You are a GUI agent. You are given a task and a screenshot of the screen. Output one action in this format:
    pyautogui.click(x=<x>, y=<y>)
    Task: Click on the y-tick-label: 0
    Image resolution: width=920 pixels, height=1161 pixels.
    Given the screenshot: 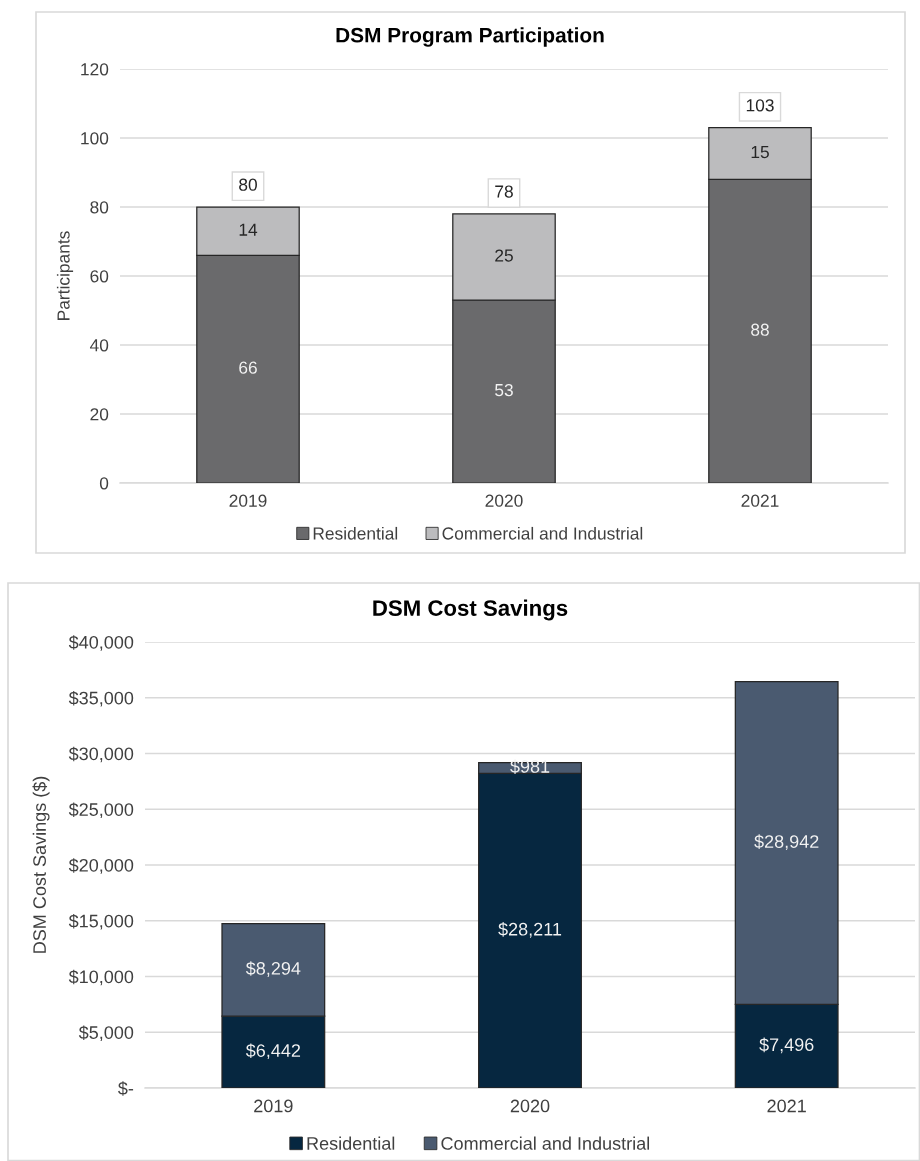 What is the action you would take?
    pyautogui.click(x=104, y=483)
    